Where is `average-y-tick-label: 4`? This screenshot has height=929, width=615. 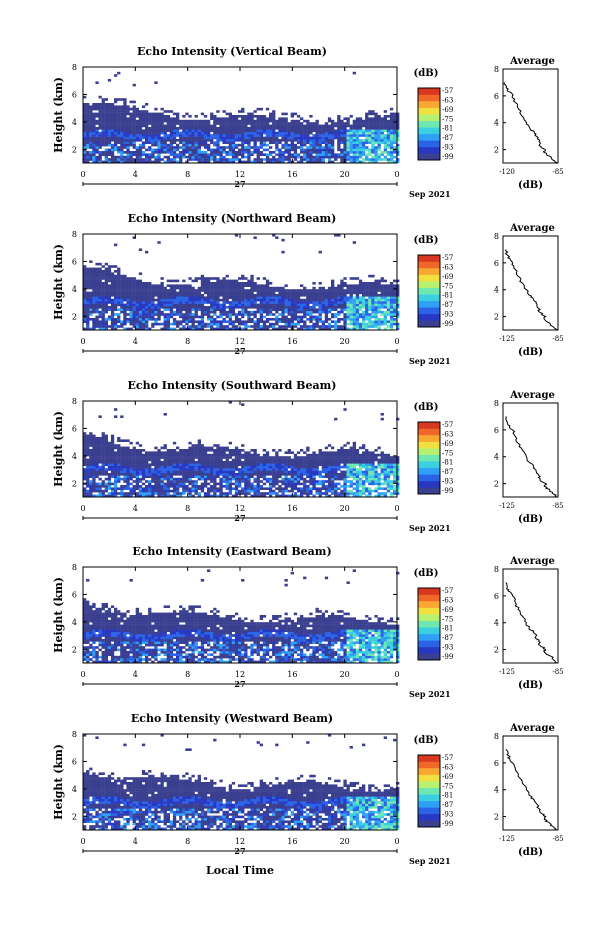
average-y-tick-label: 4 is located at coordinates (496, 123).